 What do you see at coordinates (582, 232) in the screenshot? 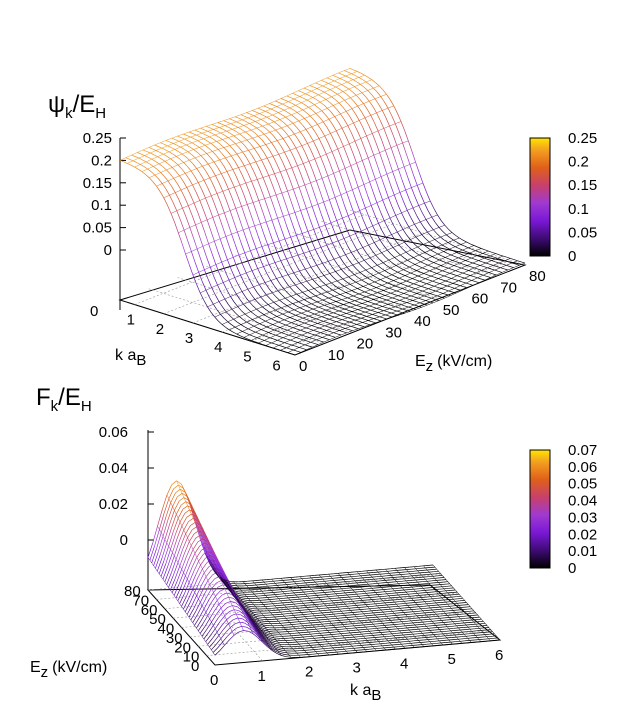
I see `top-colorbar-tick-label: 0.05` at bounding box center [582, 232].